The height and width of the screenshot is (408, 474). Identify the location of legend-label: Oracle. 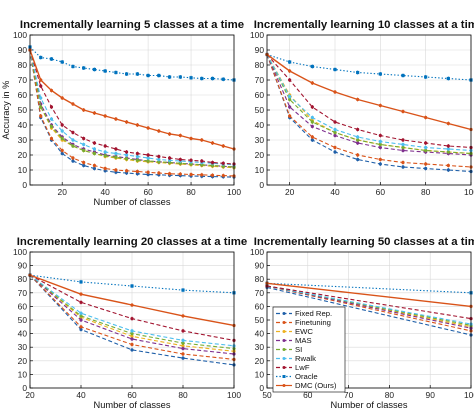
(306, 376).